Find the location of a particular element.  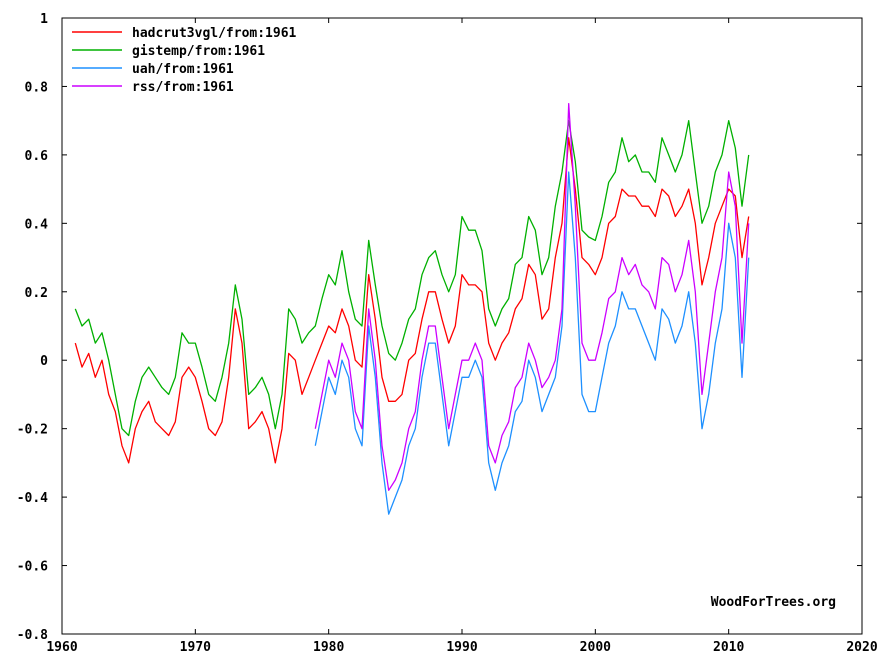

x-tick-label: 1990 is located at coordinates (461, 647).